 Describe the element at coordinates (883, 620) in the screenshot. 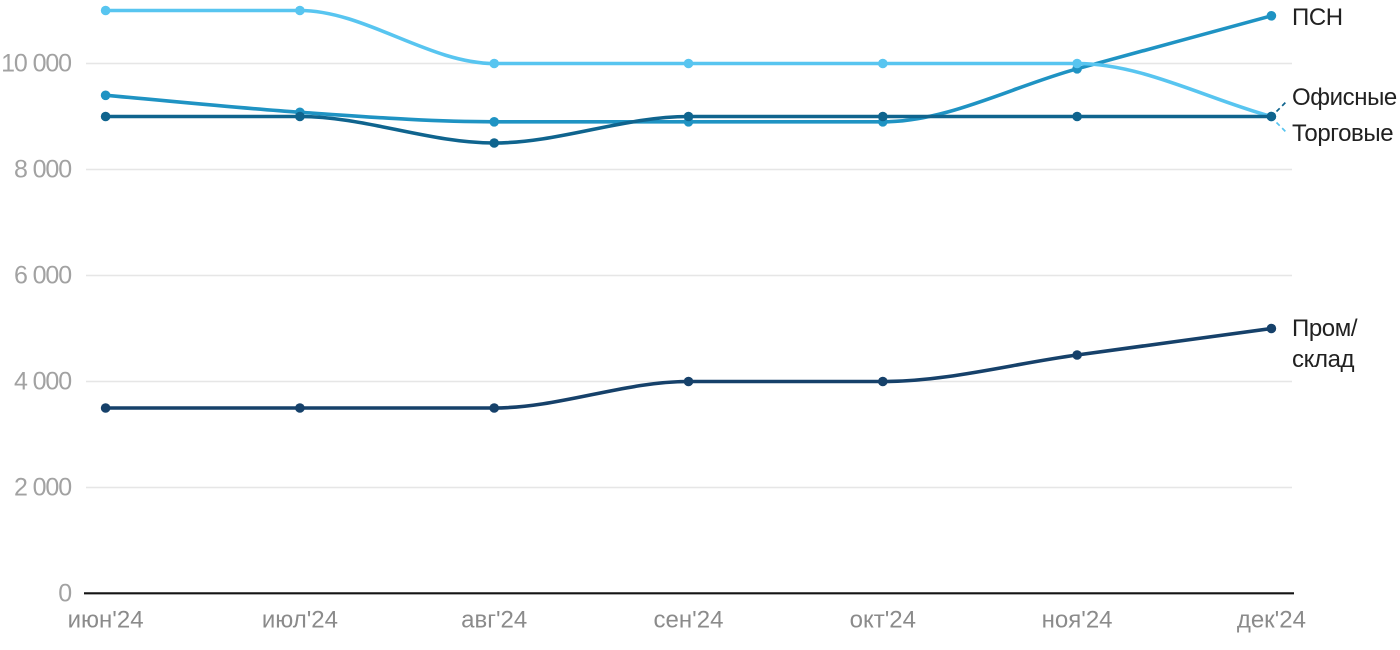

I see `svg-text: окт'24` at that location.